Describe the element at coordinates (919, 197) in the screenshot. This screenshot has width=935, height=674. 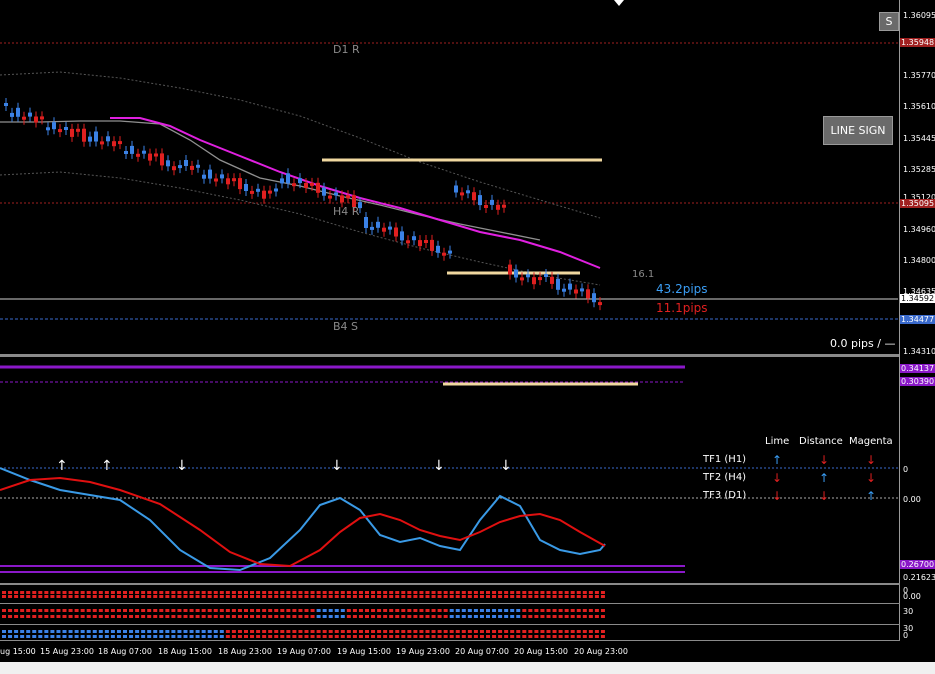
I see `axis-tick-6: 1.35120` at that location.